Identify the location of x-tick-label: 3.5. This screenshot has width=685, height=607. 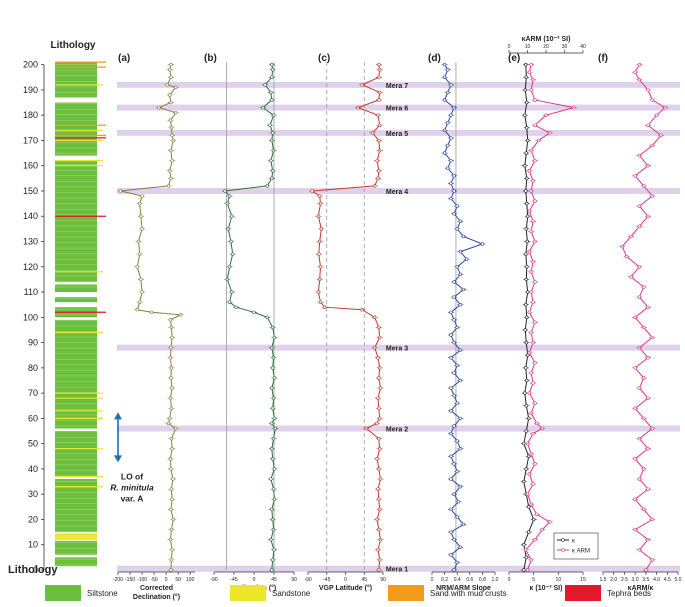
(645, 580).